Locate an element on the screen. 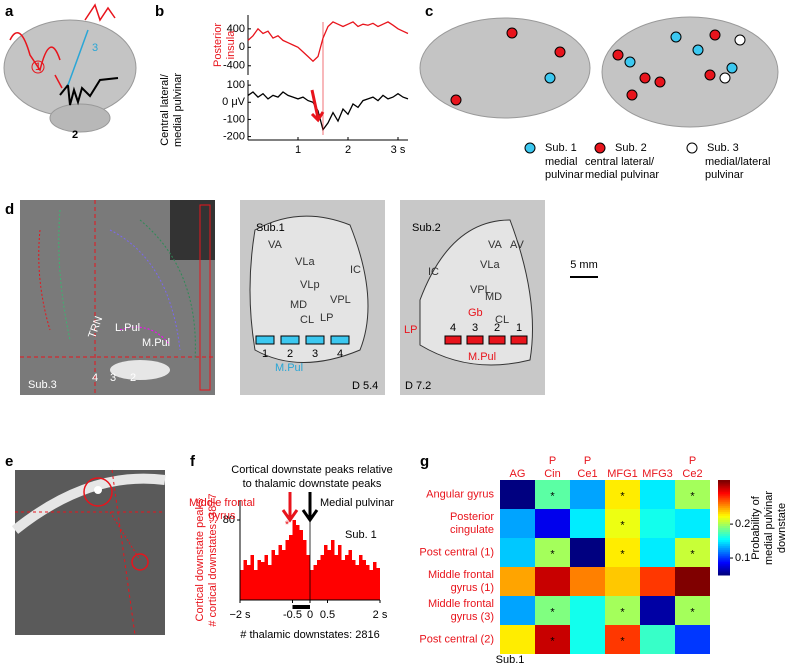 Image resolution: width=786 pixels, height=666 pixels. annotation: Sub. 1 is located at coordinates (361, 535).